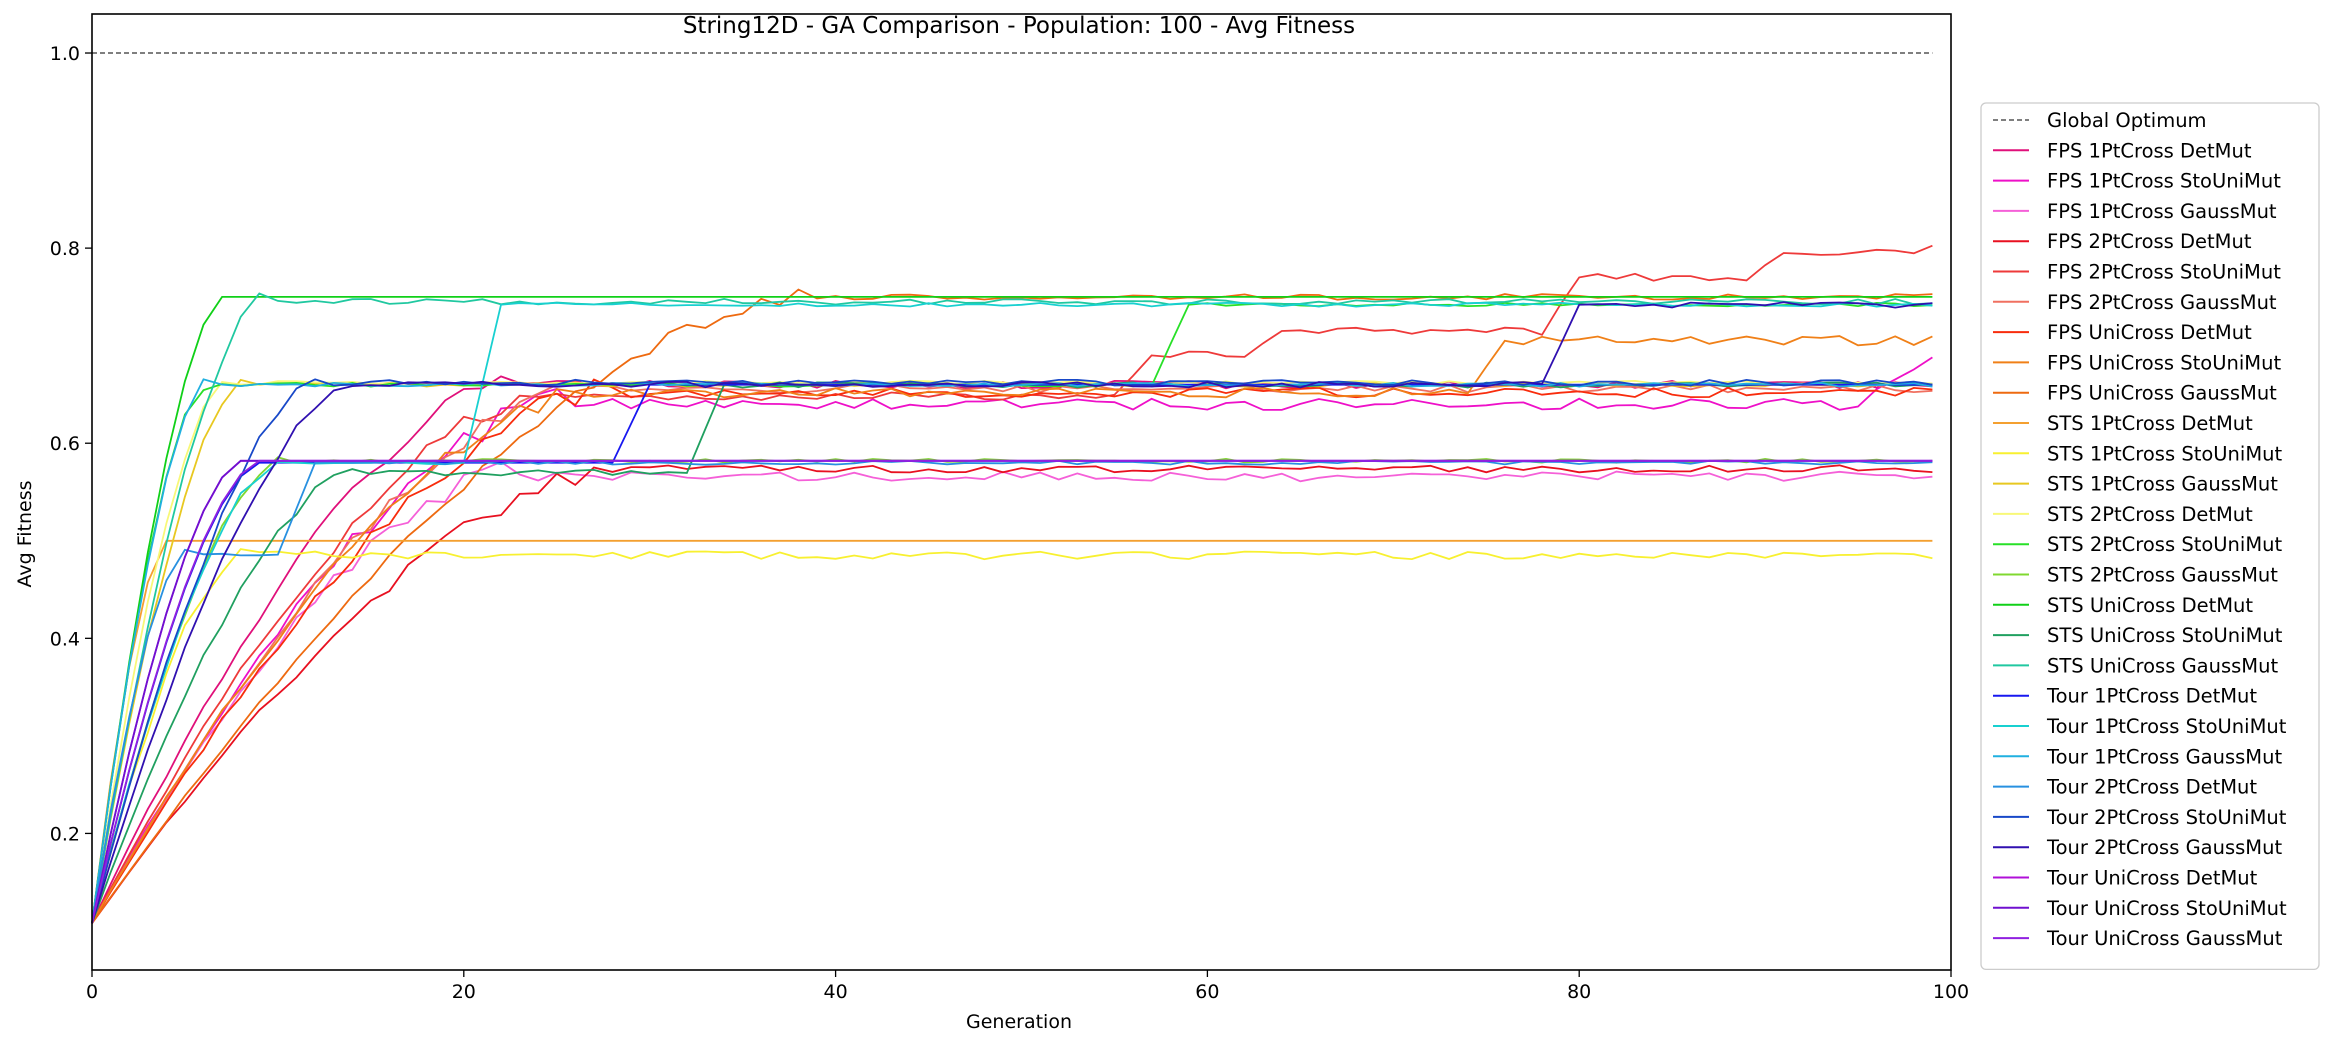 The image size is (2330, 1048). I want to click on legend-entry-sts-2ptcross-stounimut: STS 2PtCross StoUniMut, so click(2165, 544).